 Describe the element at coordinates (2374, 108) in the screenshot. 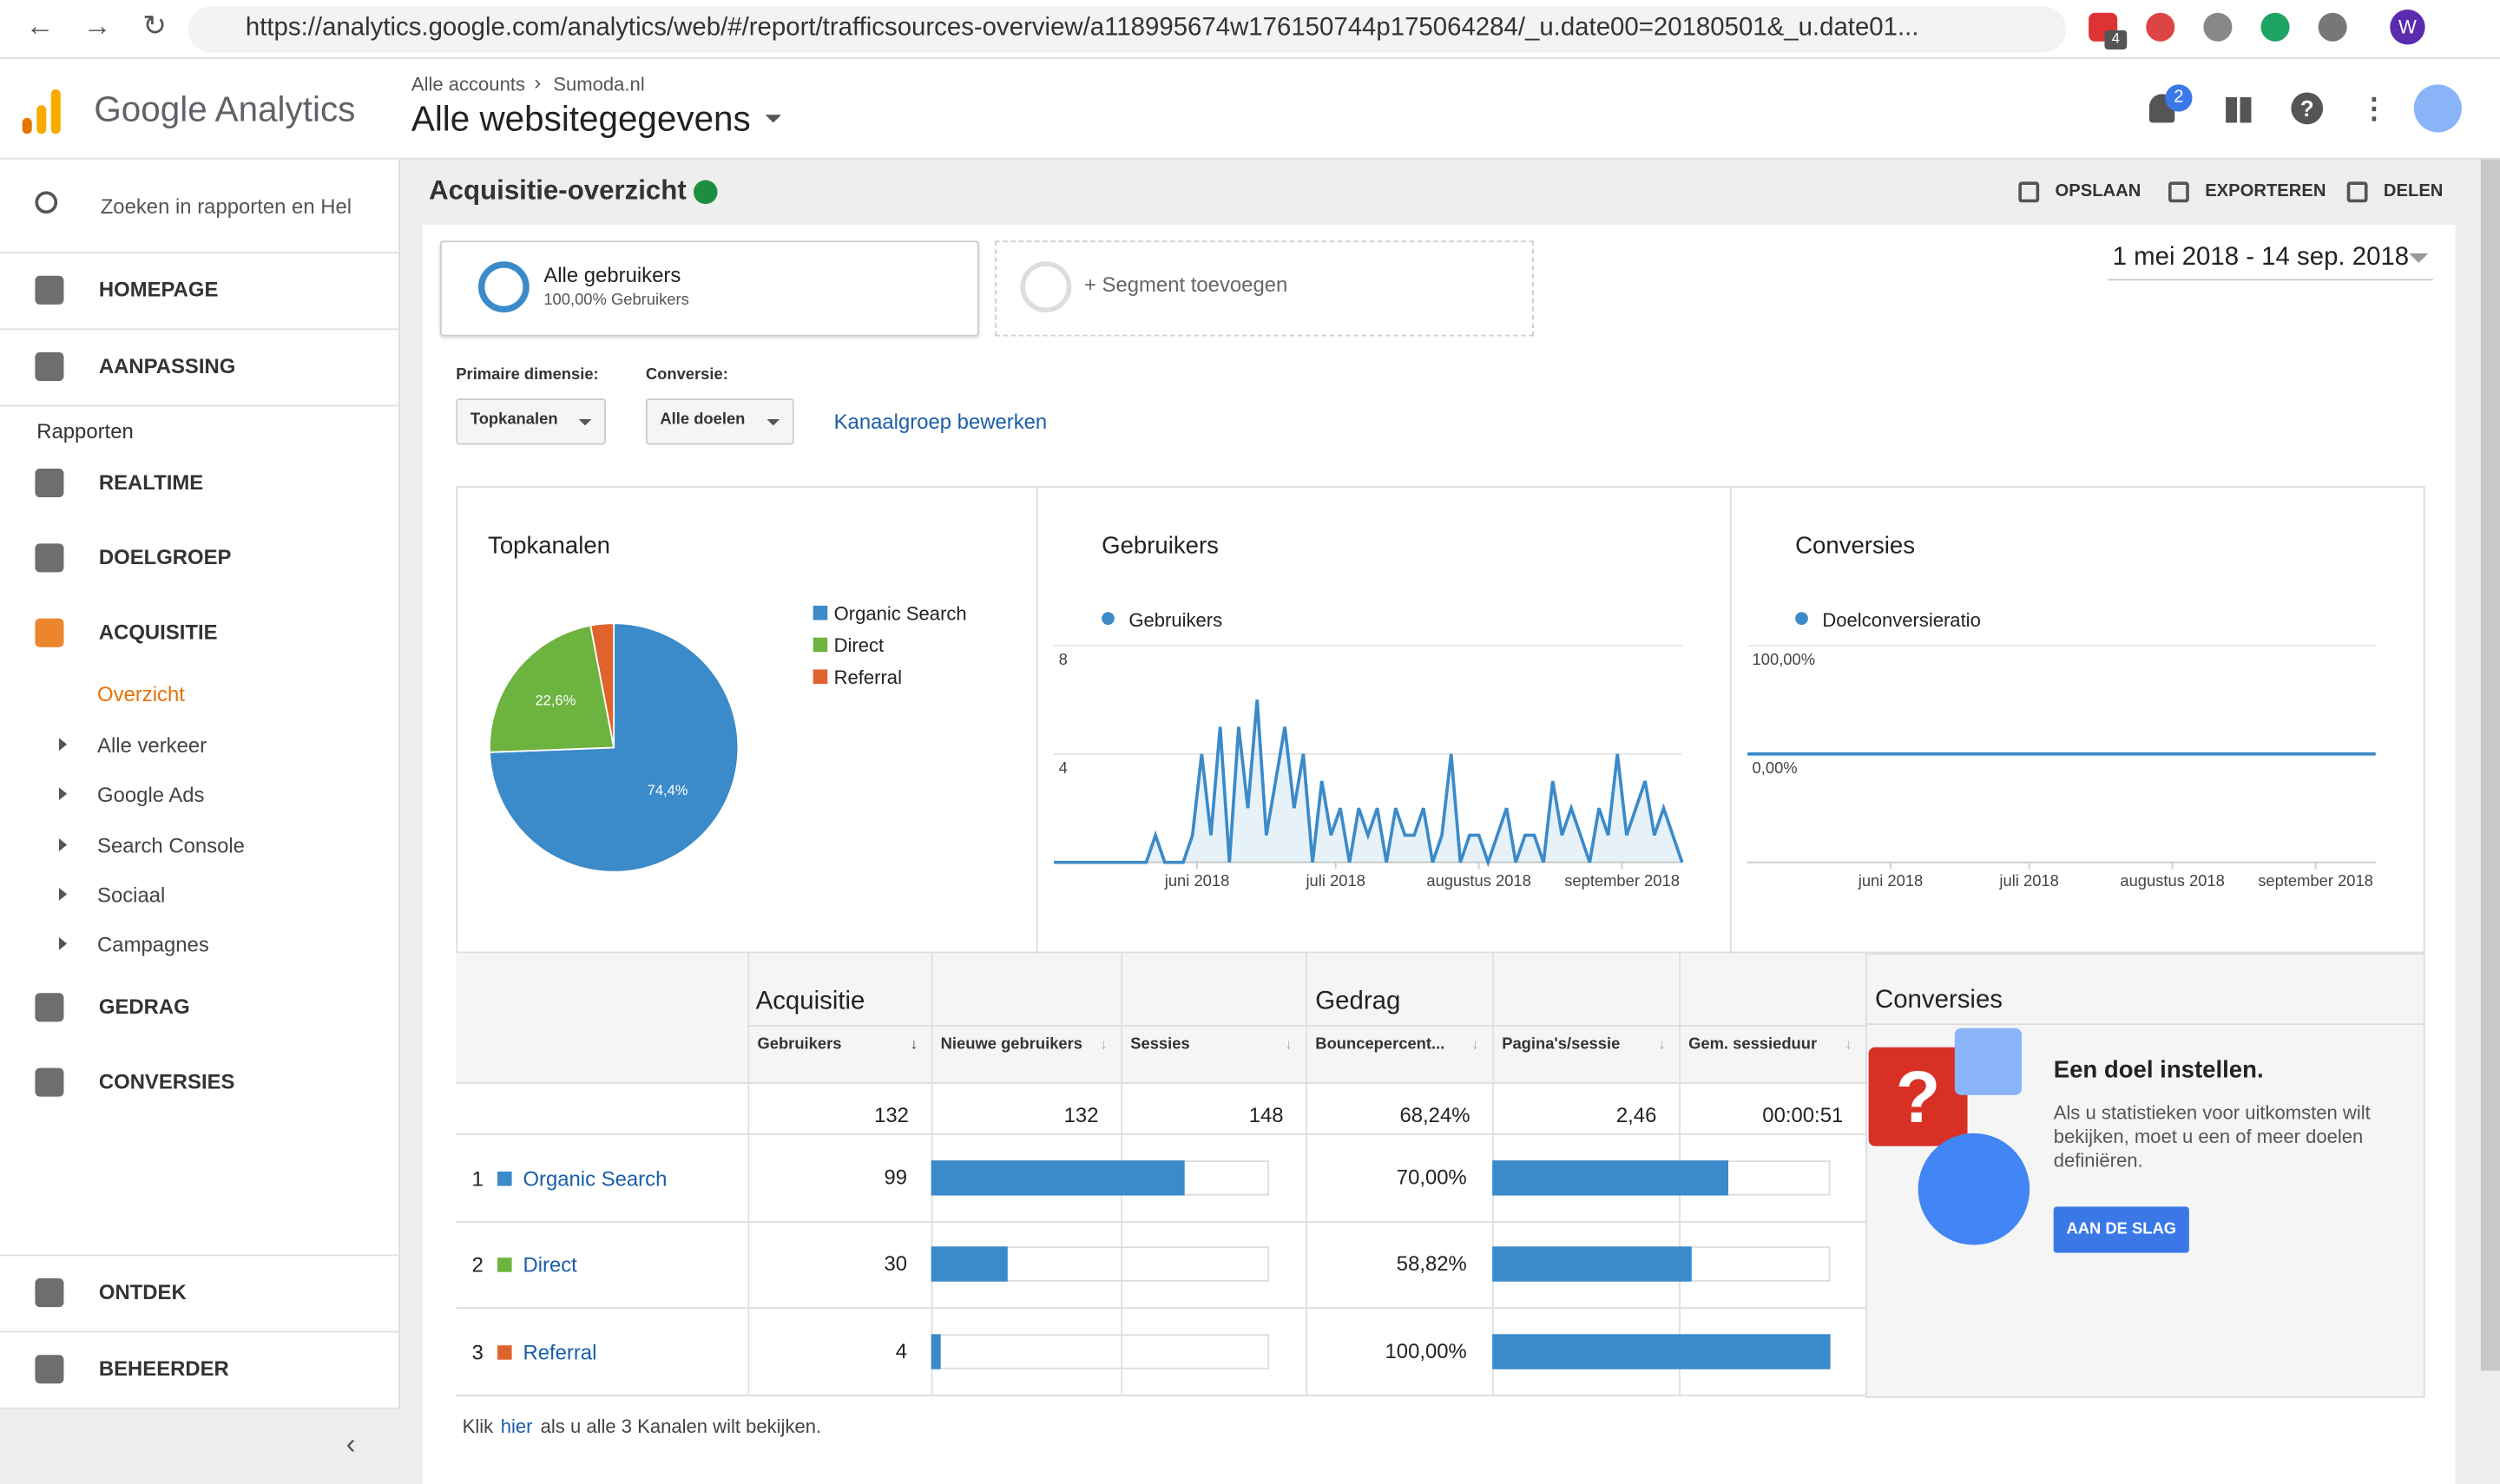

I see `more-icon: ⋮` at that location.